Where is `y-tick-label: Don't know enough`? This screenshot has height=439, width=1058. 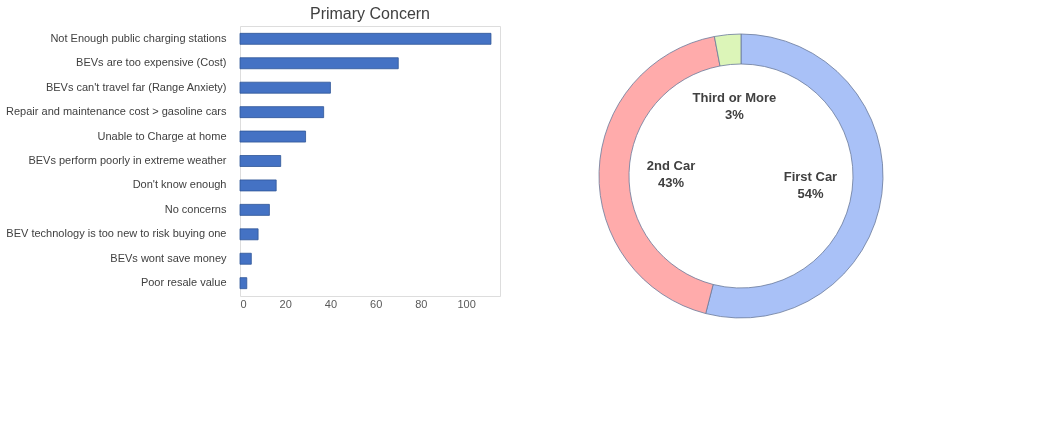 y-tick-label: Don't know enough is located at coordinates (179, 184).